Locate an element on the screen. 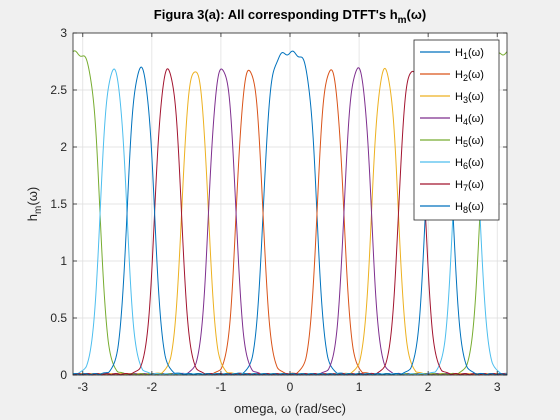 The height and width of the screenshot is (420, 560). legend-entry-h7: H7(ω) is located at coordinates (469, 186).